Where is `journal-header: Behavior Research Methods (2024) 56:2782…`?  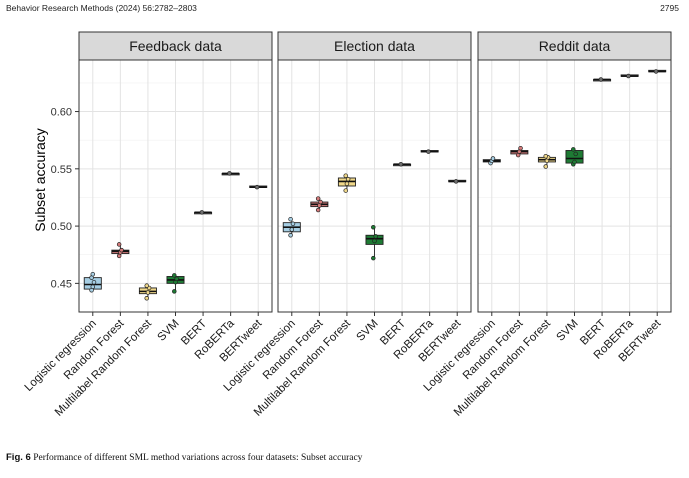 journal-header: Behavior Research Methods (2024) 56:2782… is located at coordinates (101, 8).